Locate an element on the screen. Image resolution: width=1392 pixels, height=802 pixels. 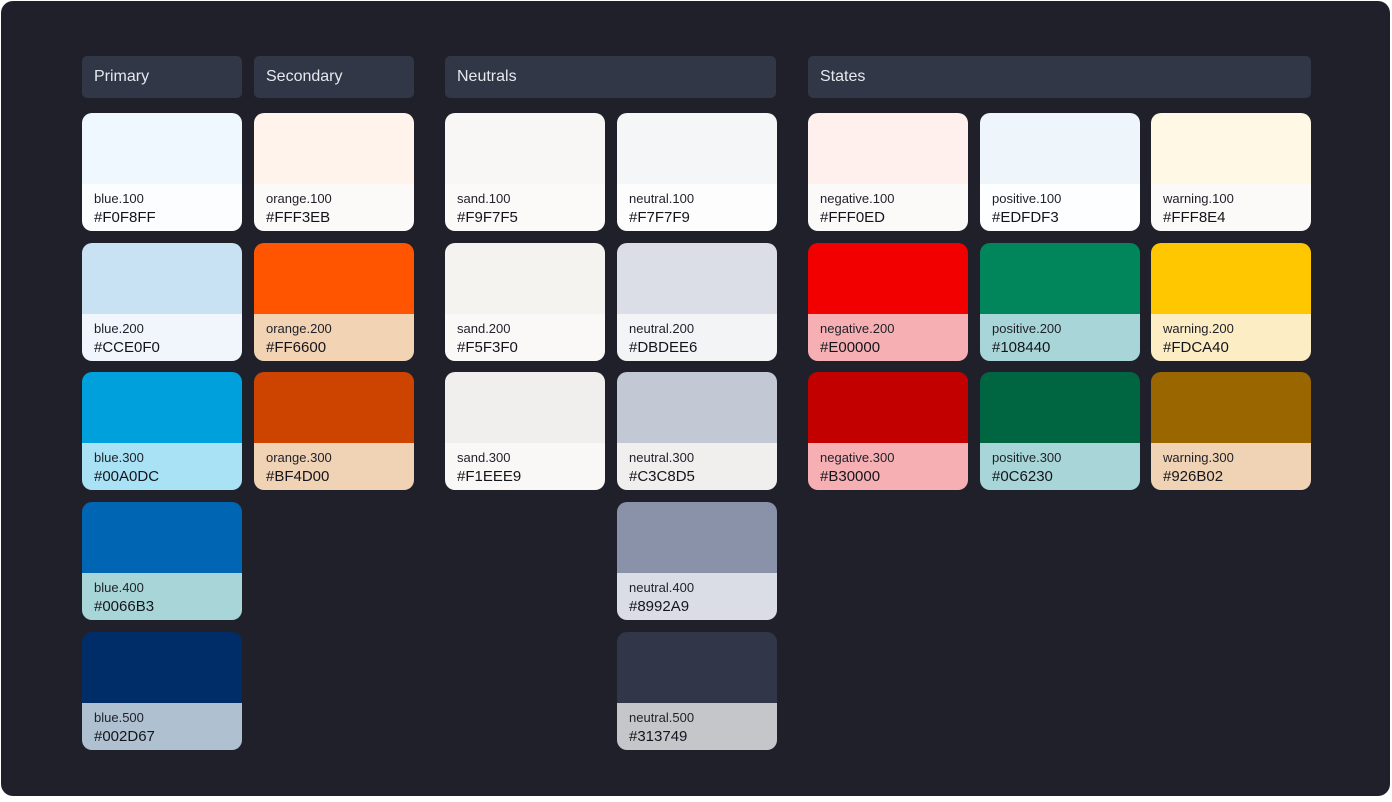
section-title: Neutrals is located at coordinates (487, 76).